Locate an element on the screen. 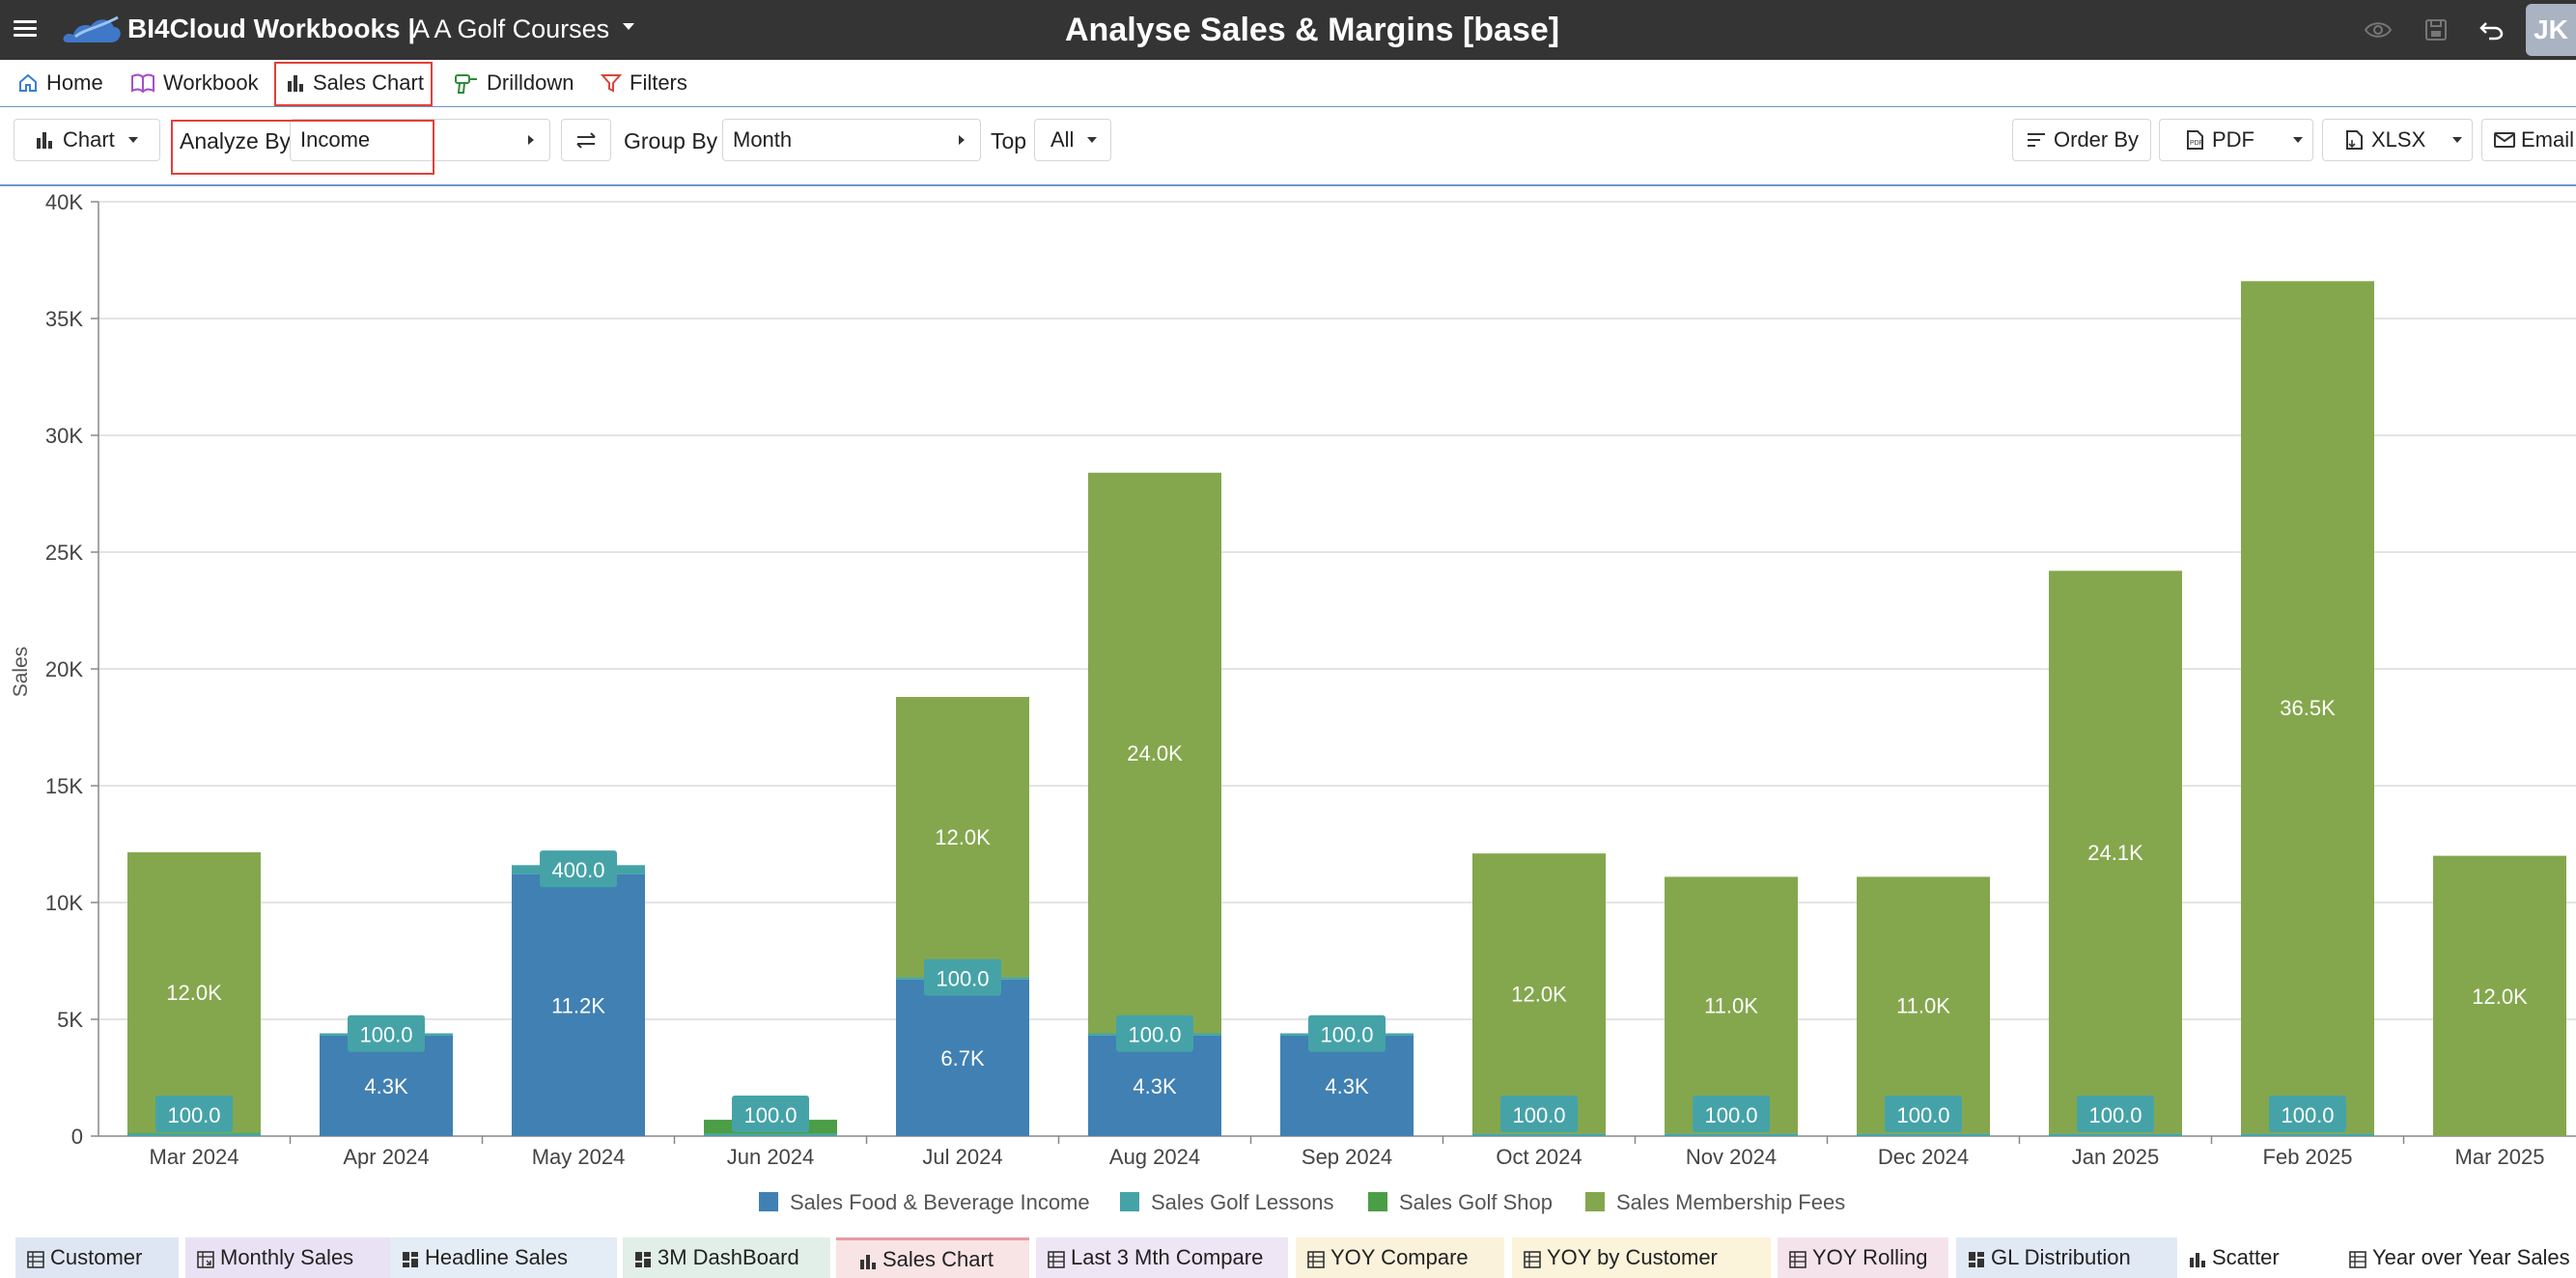 Image resolution: width=2576 pixels, height=1278 pixels. data-label: 24.0K is located at coordinates (1155, 753).